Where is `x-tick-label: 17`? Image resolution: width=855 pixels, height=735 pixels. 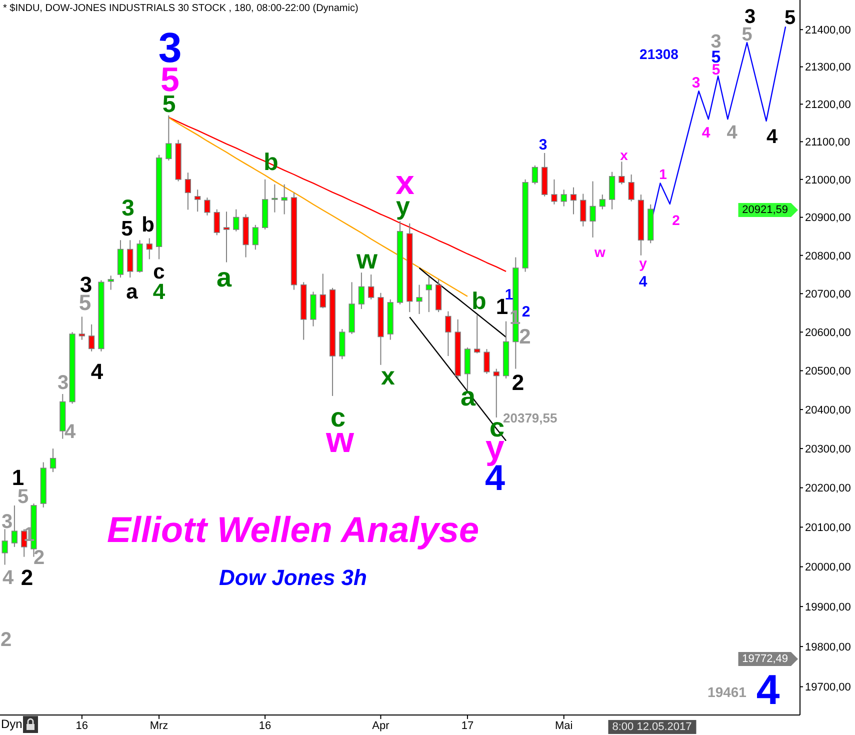 x-tick-label: 17 is located at coordinates (467, 726).